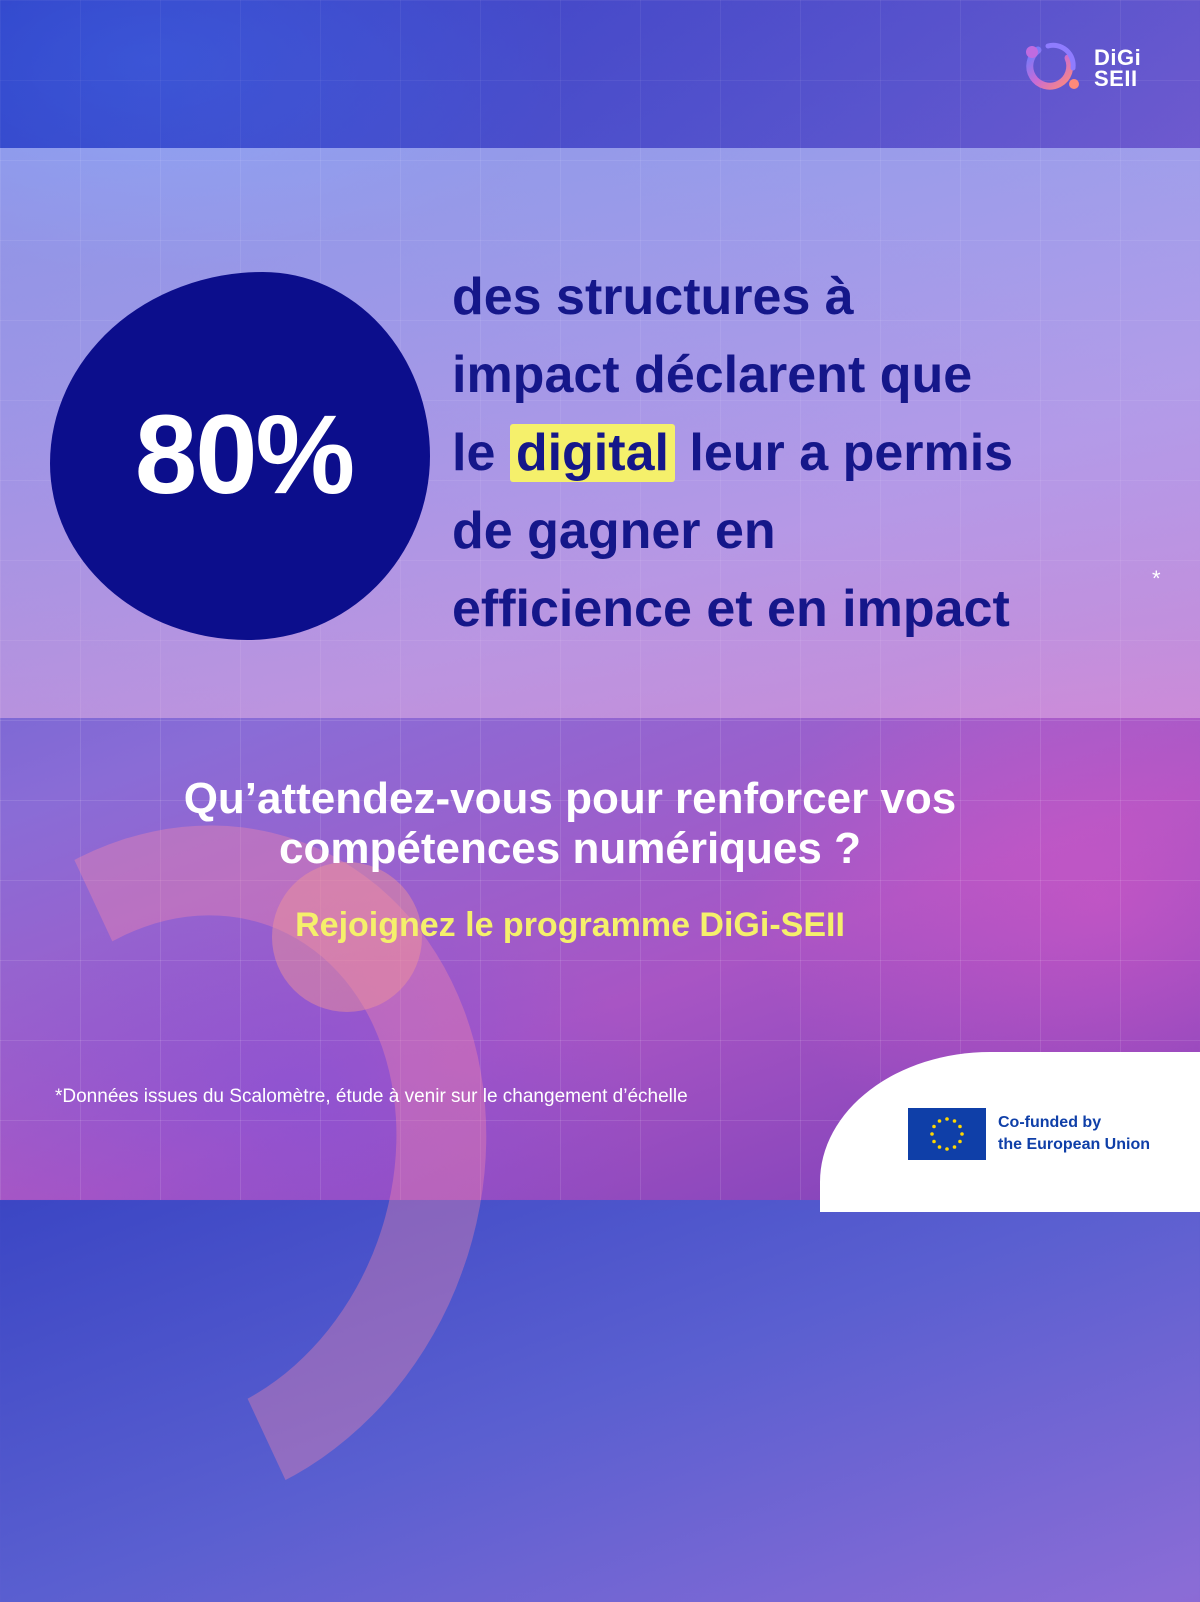 The image size is (1200, 1602). I want to click on eu-line-2: the European Union, so click(1074, 1144).